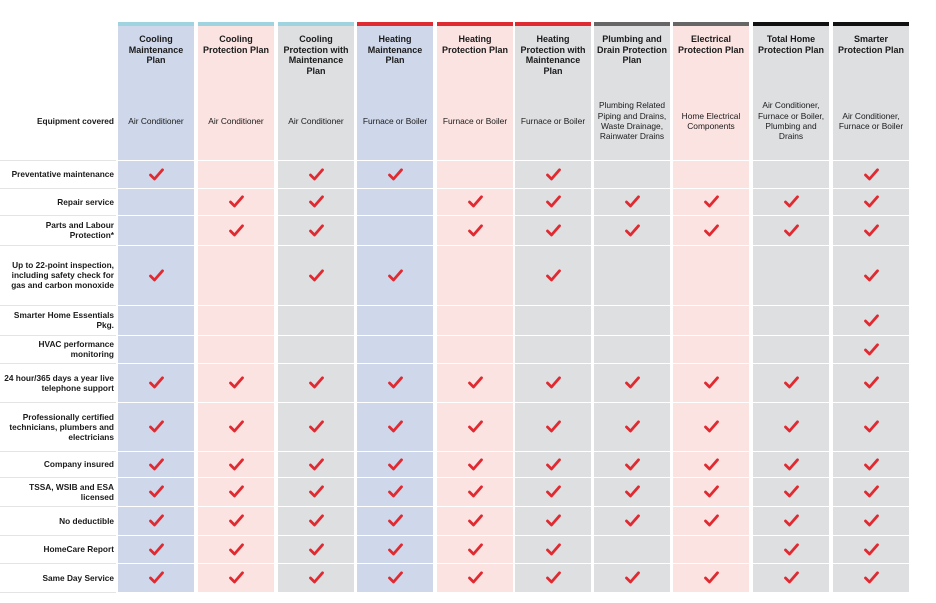 The image size is (936, 603). I want to click on plan-column-header: Plumbing and Drain Protection Plan, so click(631, 49).